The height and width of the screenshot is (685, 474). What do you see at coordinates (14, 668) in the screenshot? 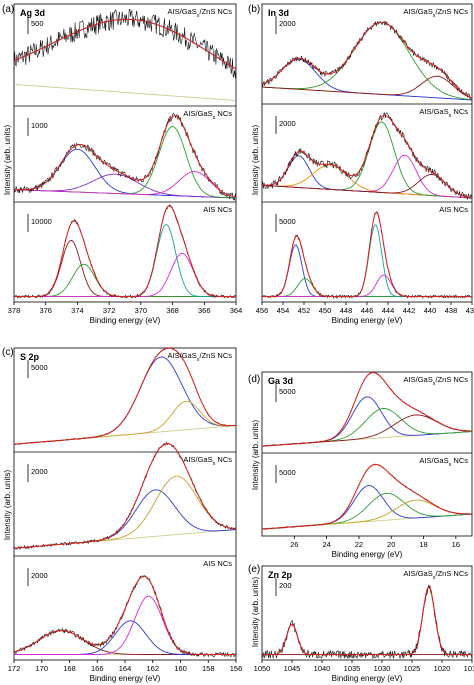
I see `x-tick-label: 172` at bounding box center [14, 668].